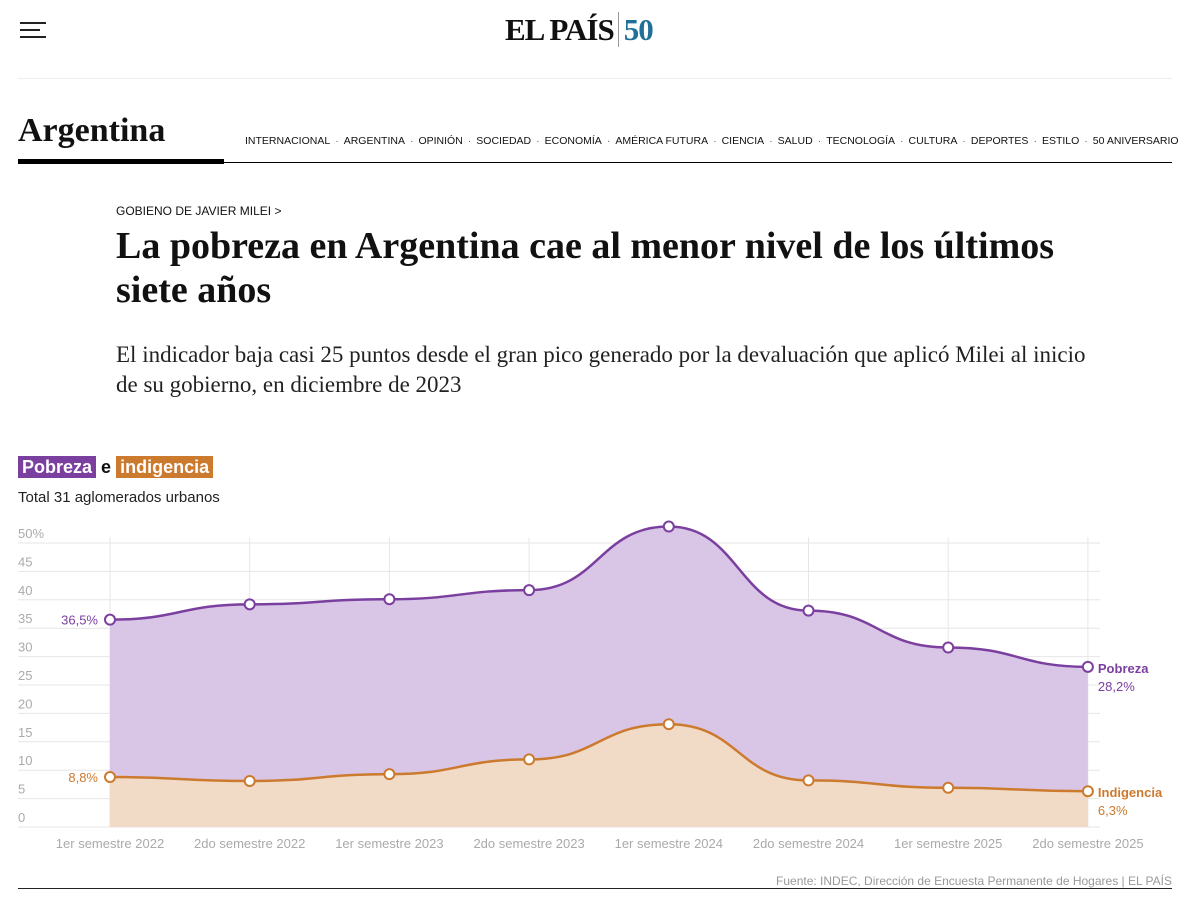 This screenshot has width=1185, height=897. I want to click on y-tick-label: 15, so click(25, 732).